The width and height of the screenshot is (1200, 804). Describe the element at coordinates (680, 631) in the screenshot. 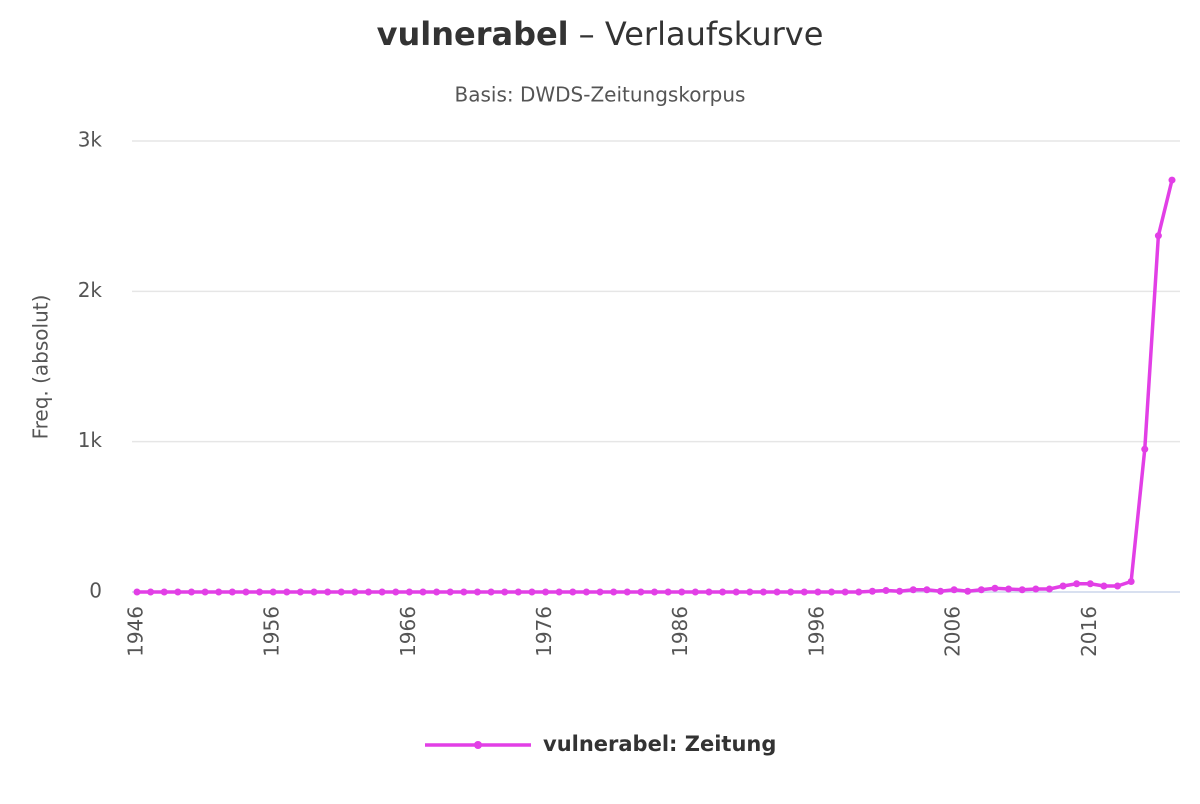

I see `x-tick-label: 1986` at that location.